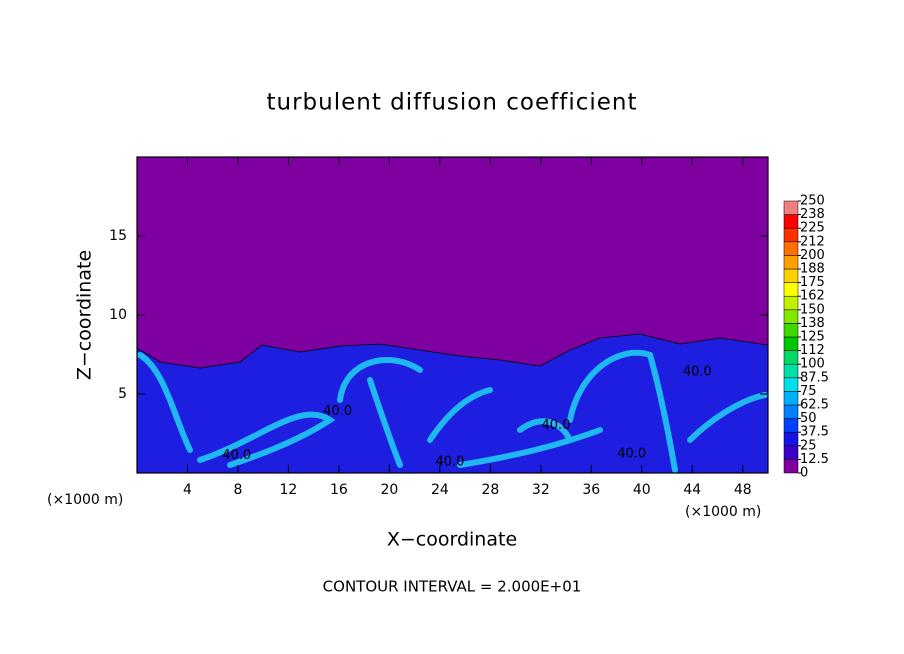 This screenshot has width=904, height=654. I want to click on colorbar-label: 112, so click(812, 350).